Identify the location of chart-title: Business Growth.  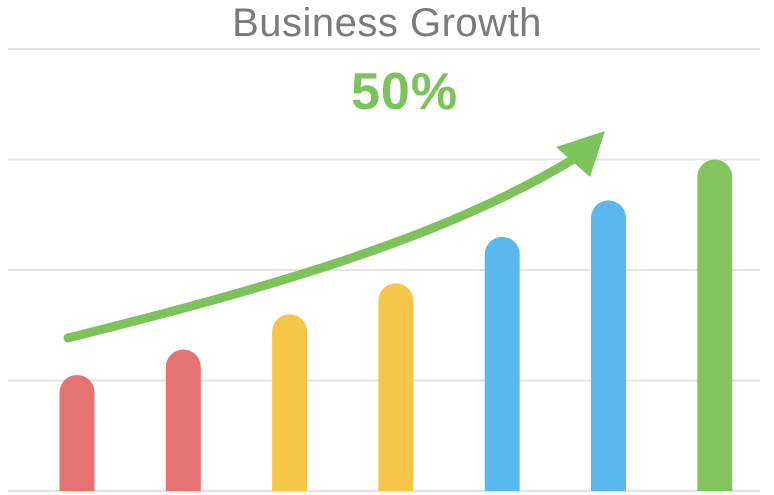
(387, 23).